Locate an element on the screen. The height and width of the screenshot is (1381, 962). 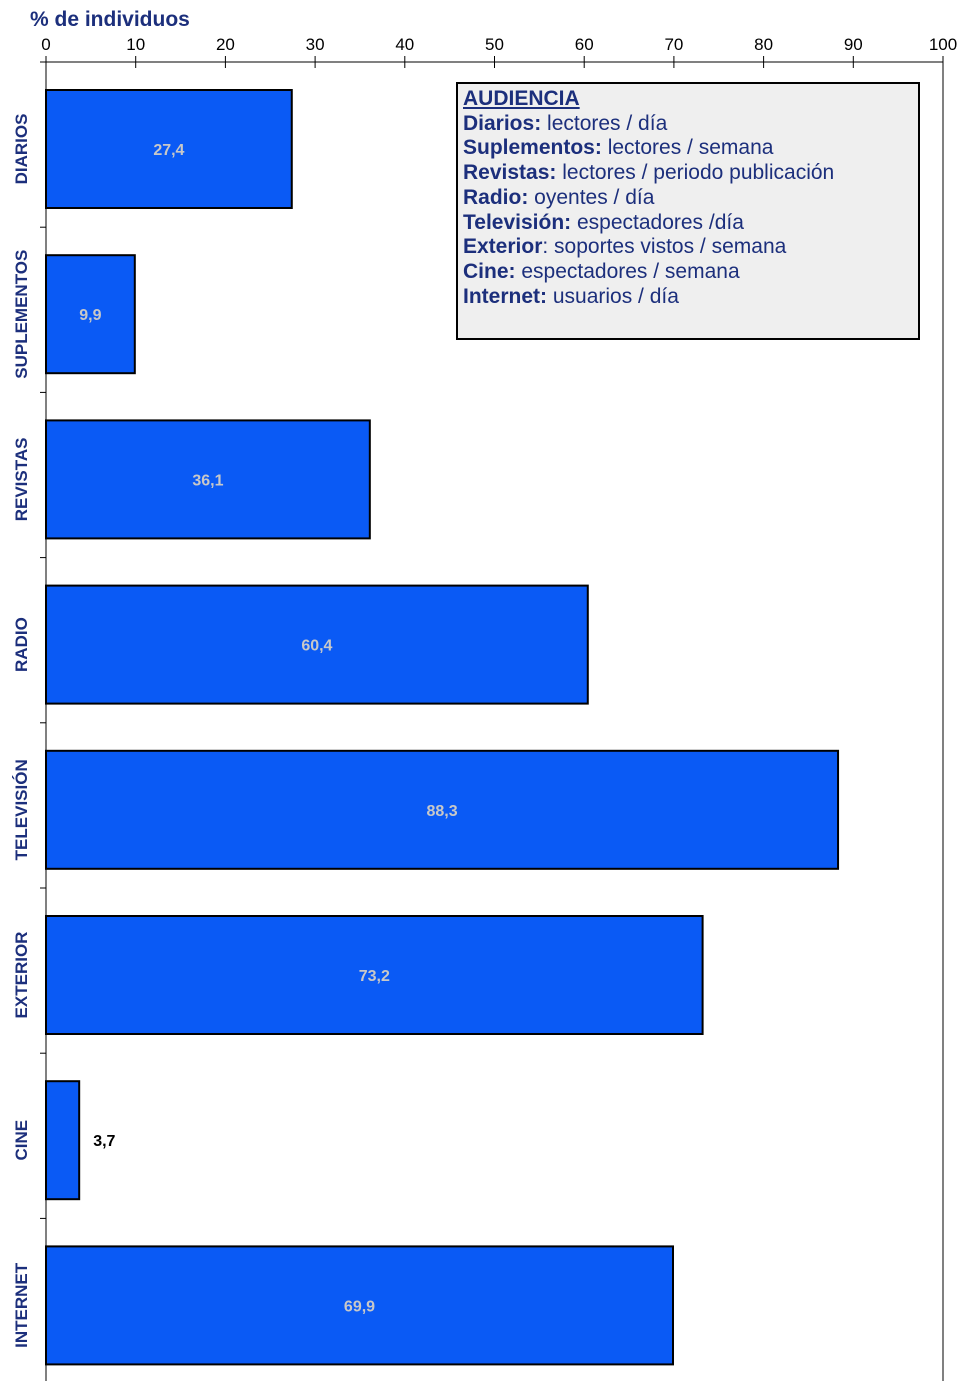
data-label: 3,7 is located at coordinates (104, 1141).